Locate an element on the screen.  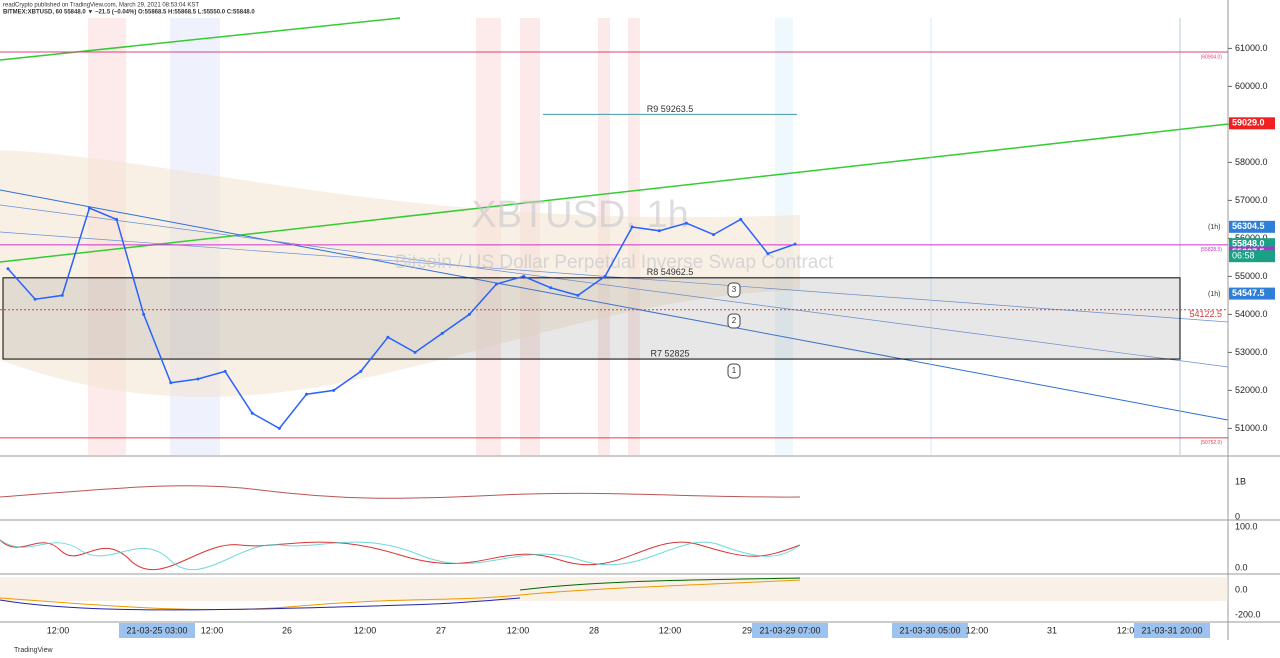
indicator-label: 0 is located at coordinates (1237, 516).